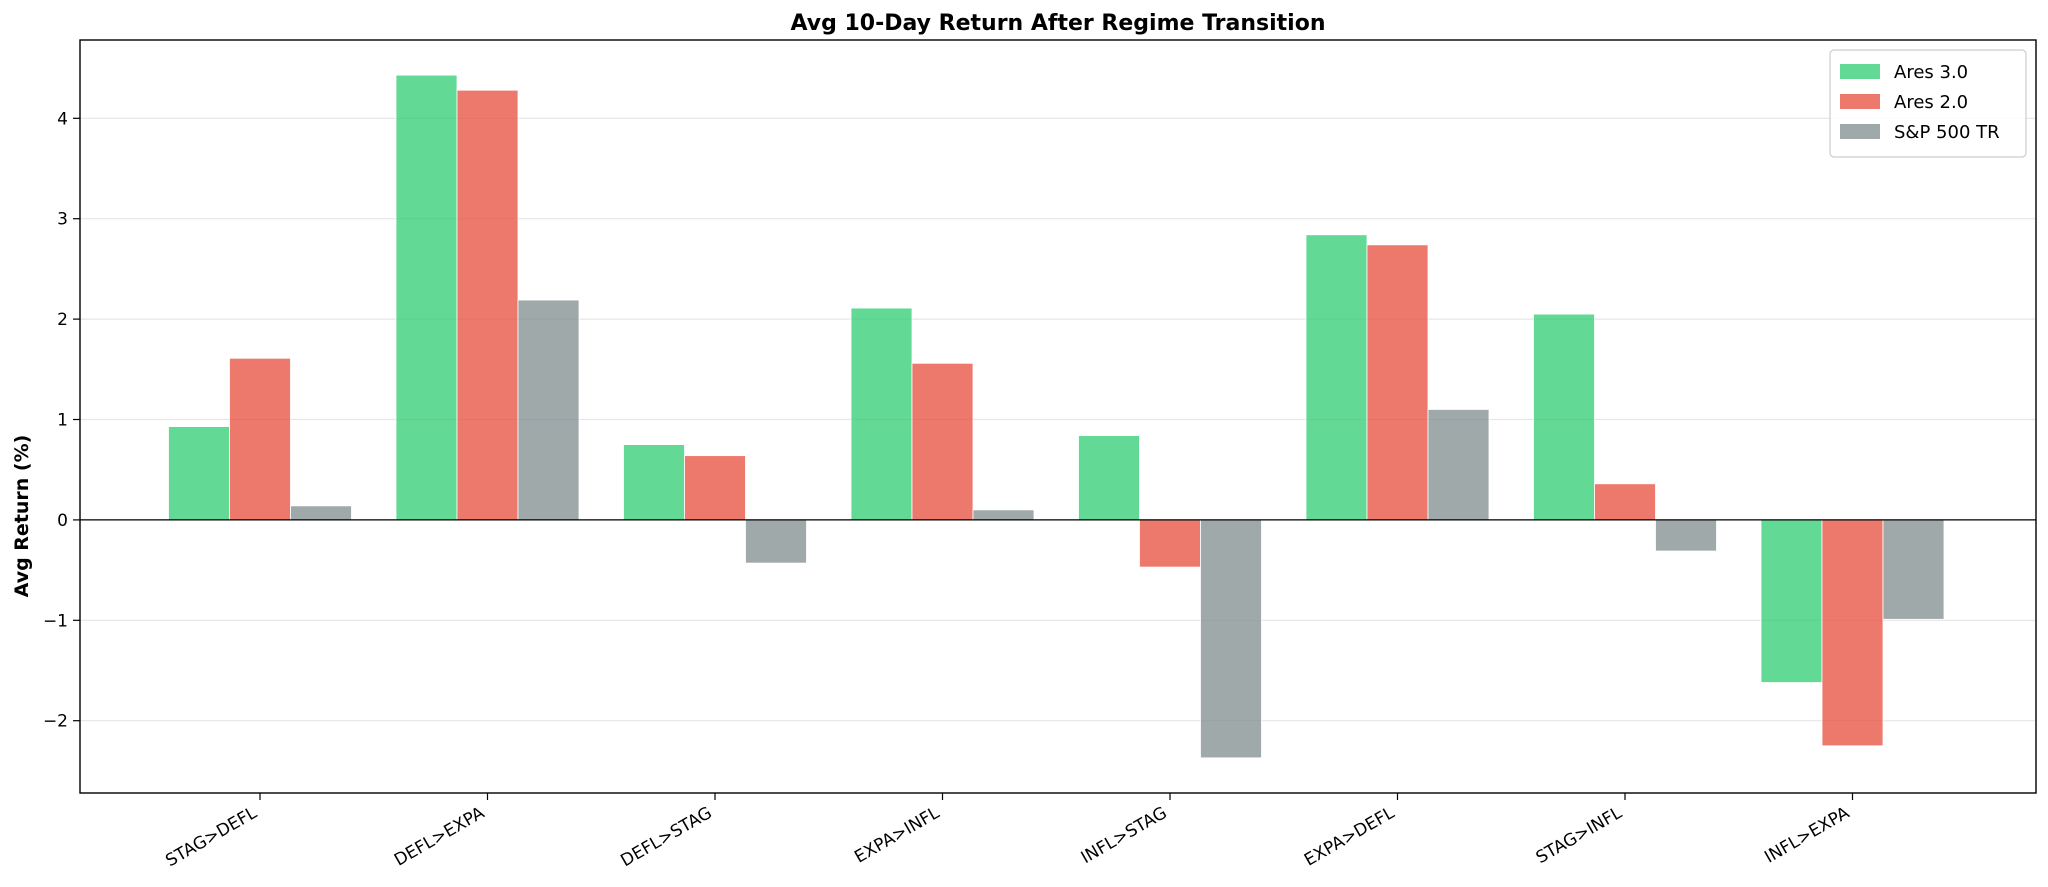 This screenshot has height=887, width=2048. What do you see at coordinates (1852, 633) in the screenshot?
I see `bar-ares-2-0-infl-expa` at bounding box center [1852, 633].